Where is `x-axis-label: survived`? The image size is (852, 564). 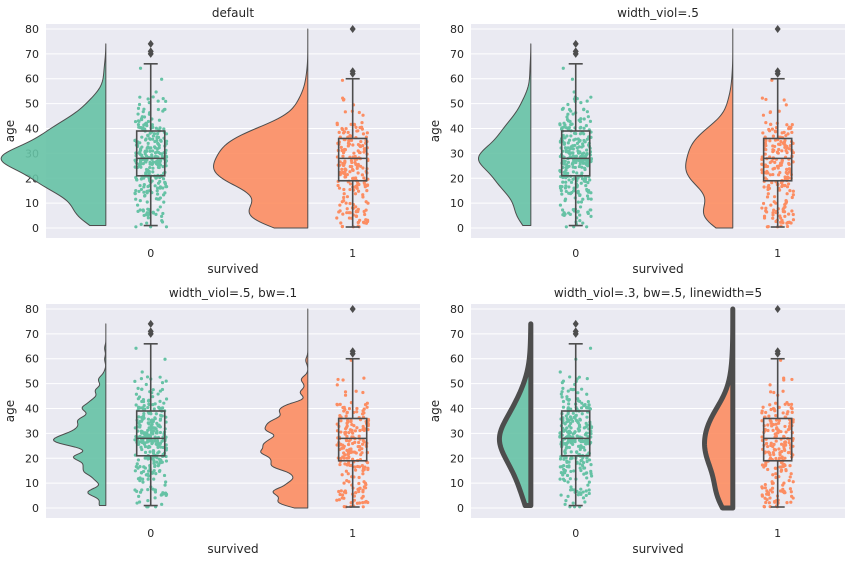
x-axis-label: survived is located at coordinates (232, 549).